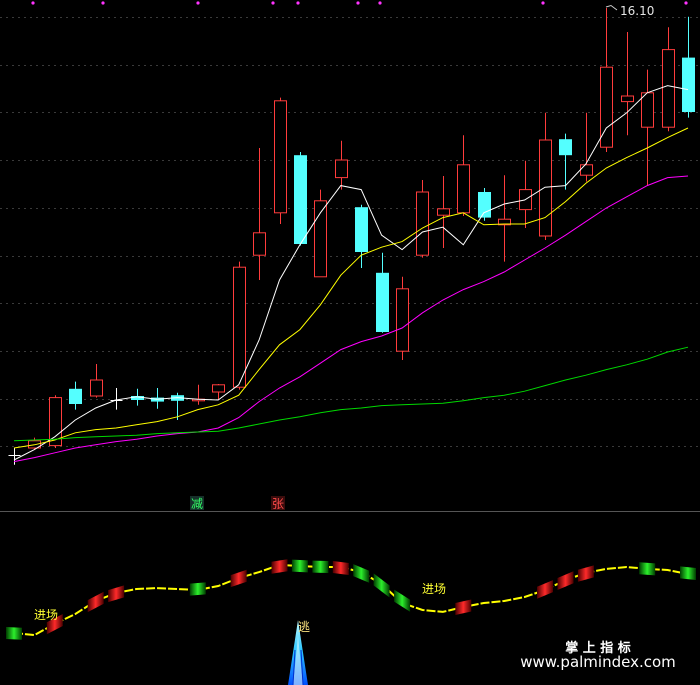 Image resolution: width=700 pixels, height=685 pixels. What do you see at coordinates (598, 648) in the screenshot?
I see `watermark-title: 掌 上 指 标` at bounding box center [598, 648].